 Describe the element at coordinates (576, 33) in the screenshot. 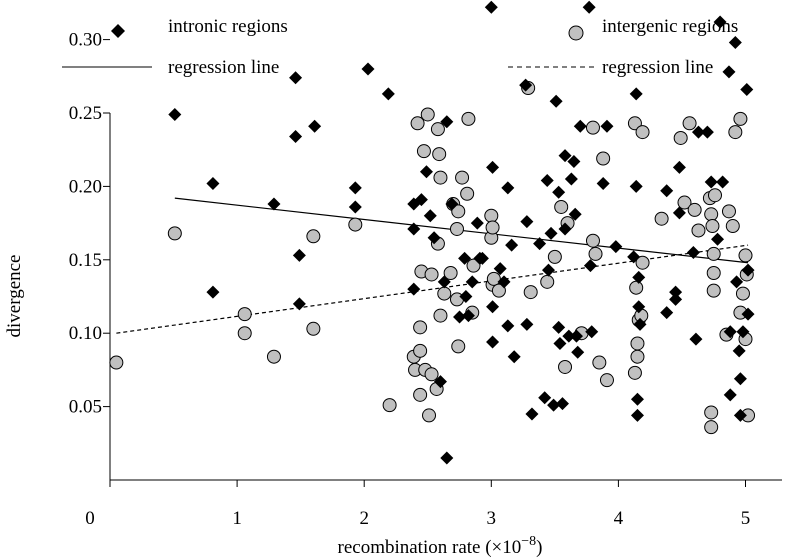

I see `legend-marker-intergenic` at that location.